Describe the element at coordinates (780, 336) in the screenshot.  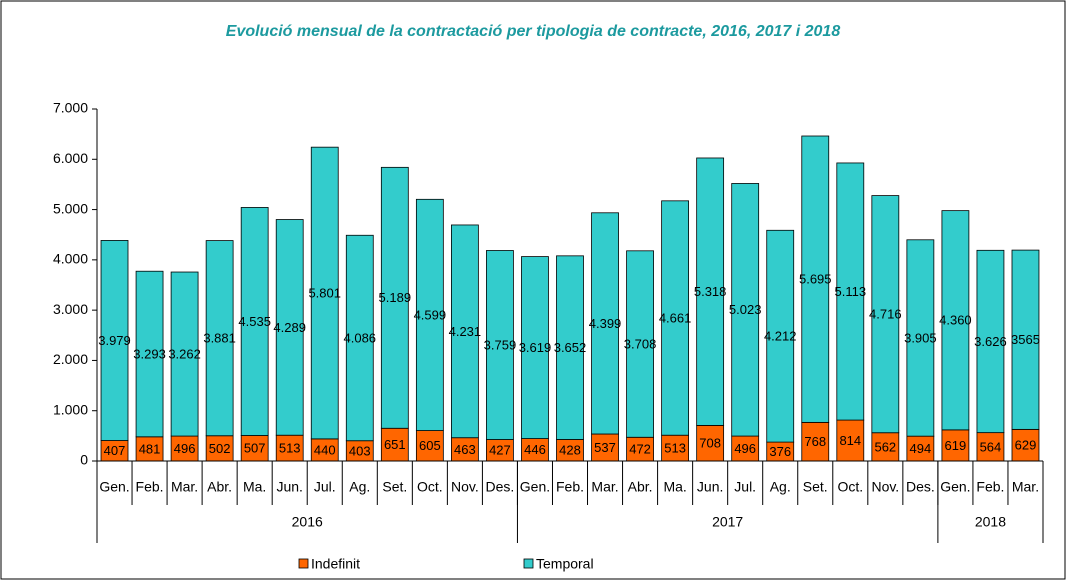
I see `data-label: 4.212` at that location.